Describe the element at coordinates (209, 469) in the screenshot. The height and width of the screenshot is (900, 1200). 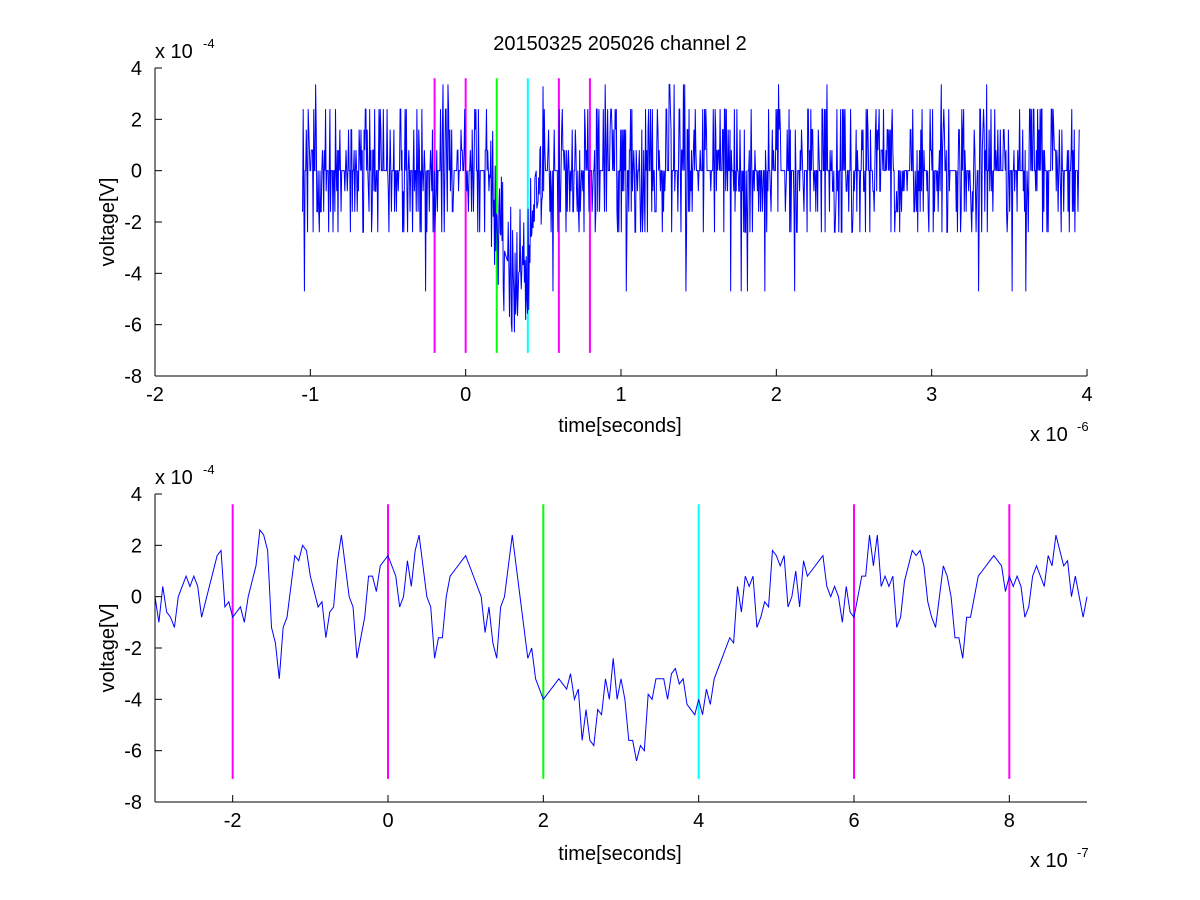
I see `bottom-y-exponent-power: -4` at that location.